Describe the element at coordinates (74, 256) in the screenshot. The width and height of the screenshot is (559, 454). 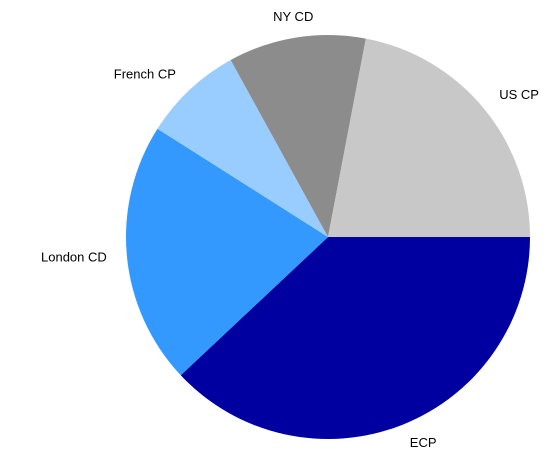
I see `slice-label: London CD` at that location.